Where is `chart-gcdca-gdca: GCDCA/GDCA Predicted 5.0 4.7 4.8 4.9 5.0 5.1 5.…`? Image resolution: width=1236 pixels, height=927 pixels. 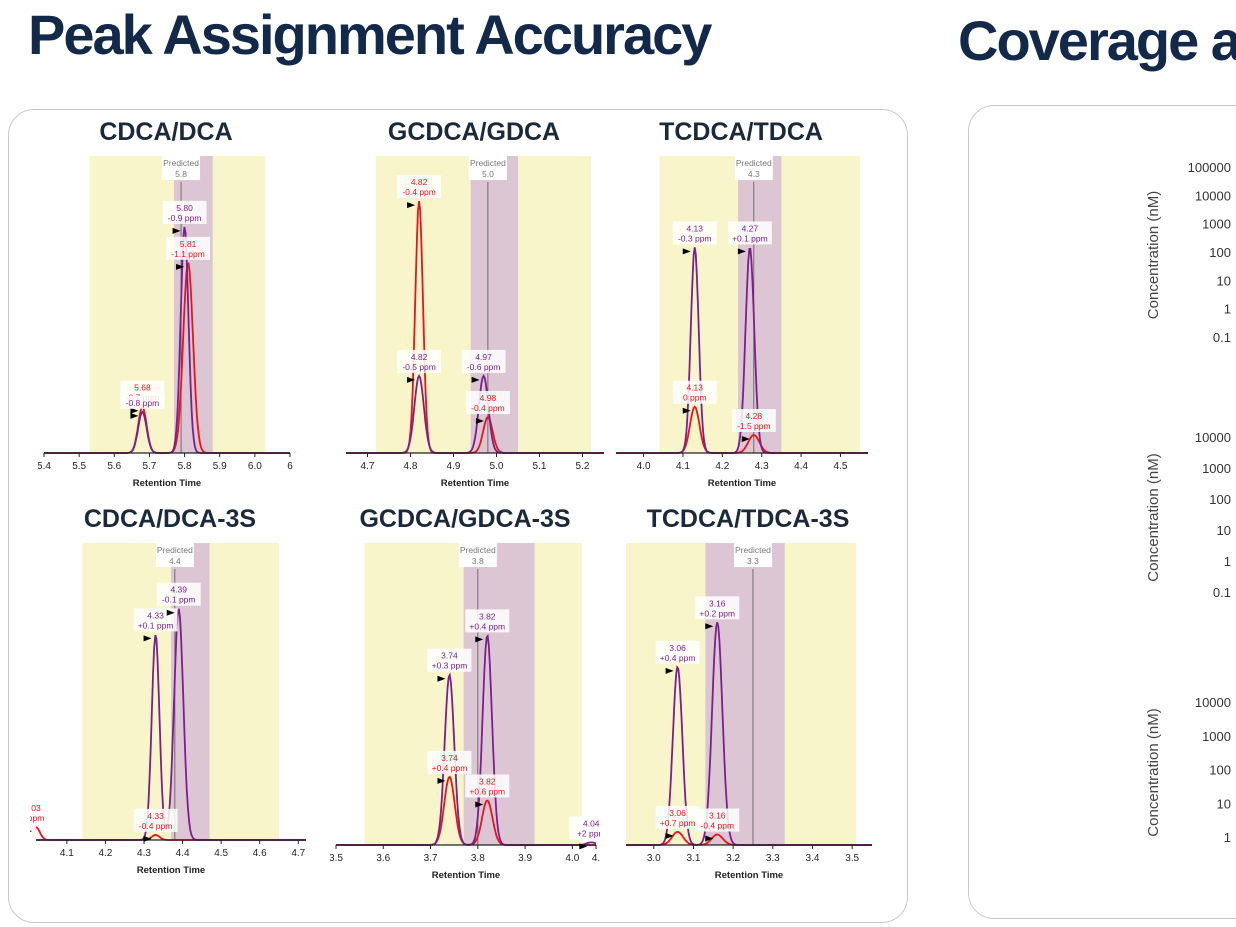 chart-gcdca-gdca: GCDCA/GDCA Predicted 5.0 4.7 4.8 4.9 5.0 5.1 5.… is located at coordinates (474, 308).